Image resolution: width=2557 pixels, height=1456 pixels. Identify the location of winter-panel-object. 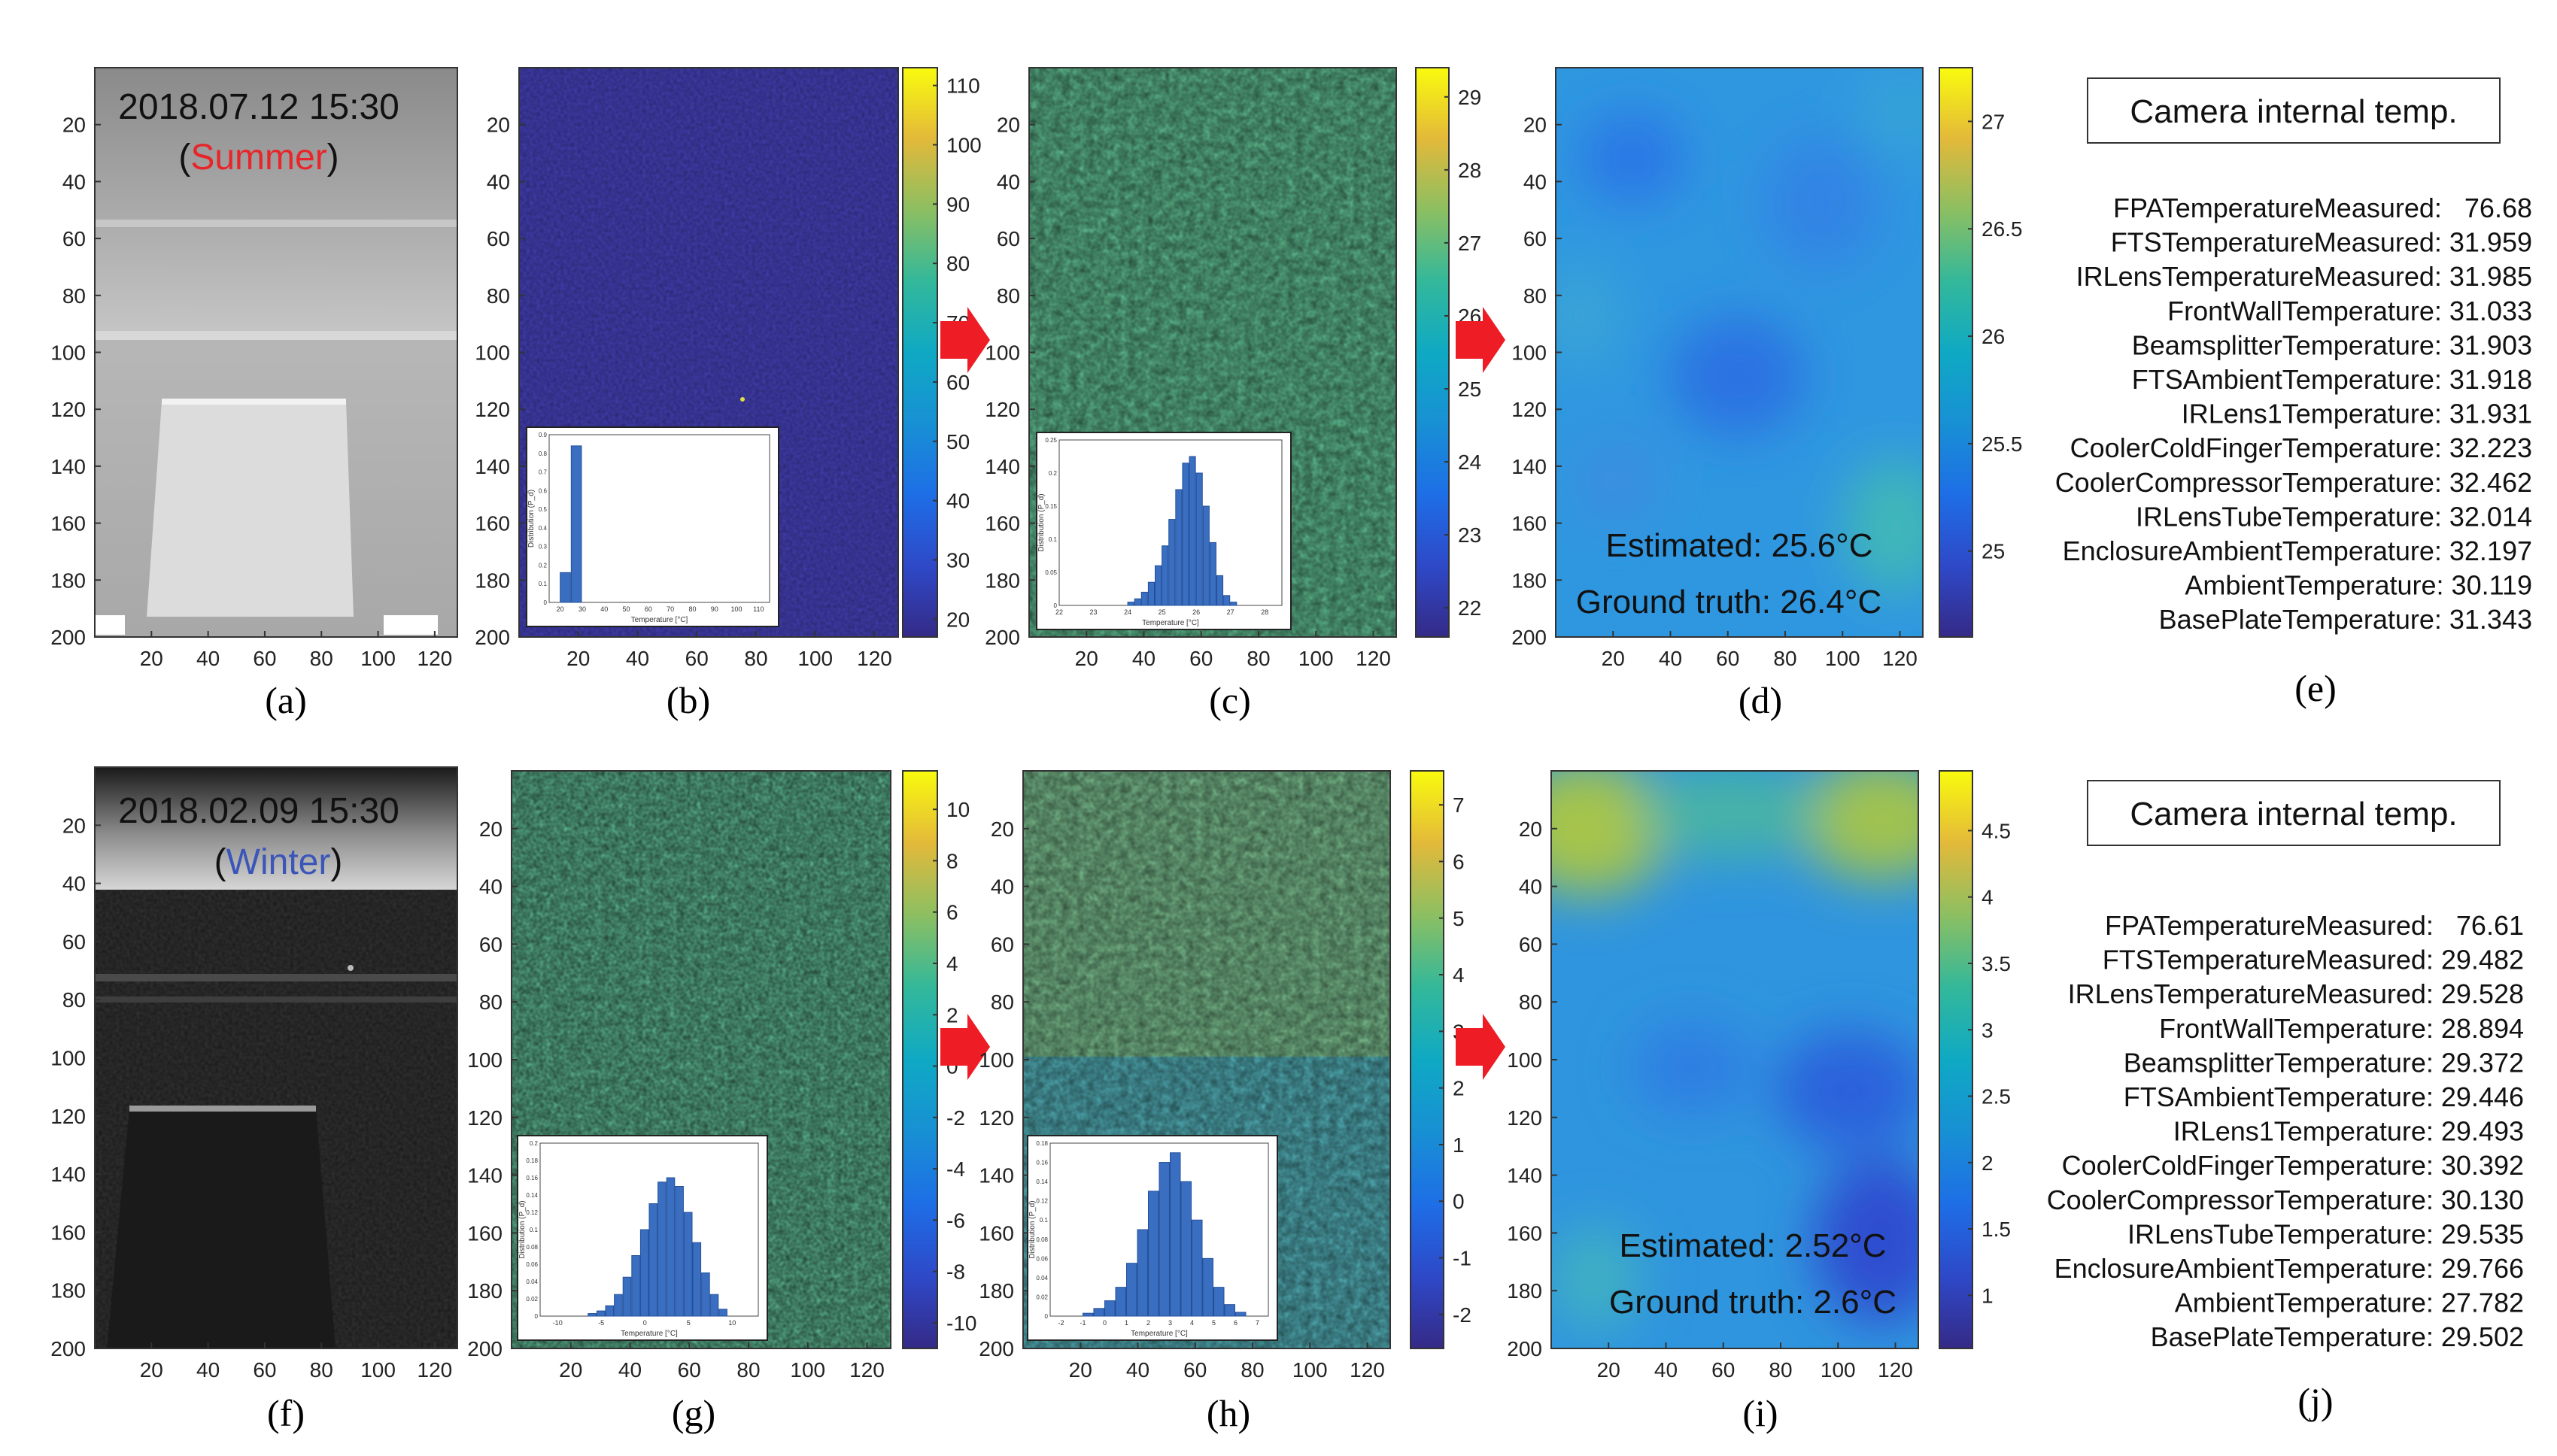
(222, 1228).